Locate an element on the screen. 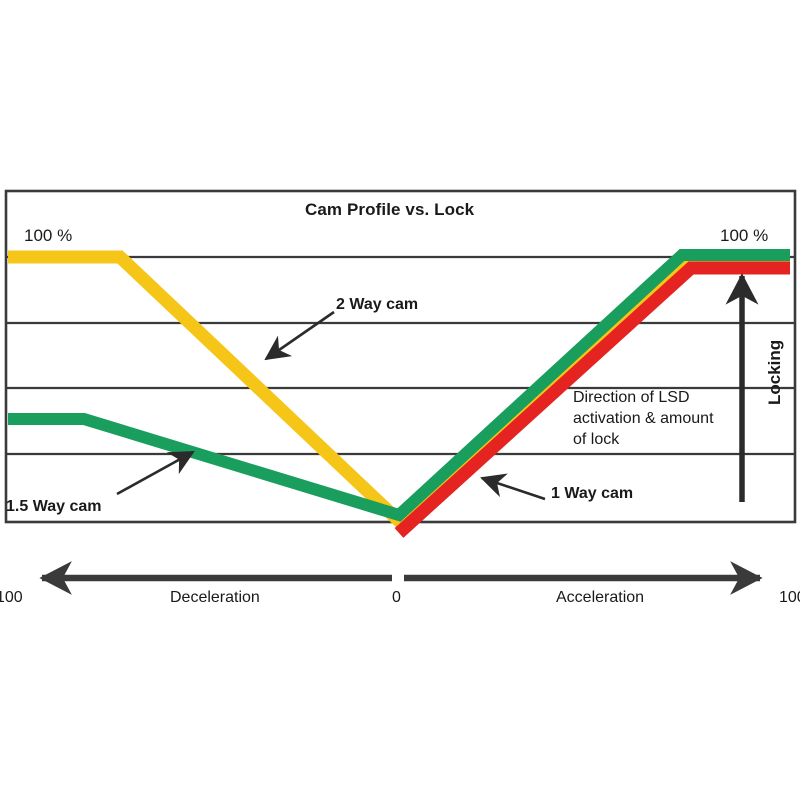 The width and height of the screenshot is (800, 800). arrow-2-way-cam is located at coordinates (299, 335).